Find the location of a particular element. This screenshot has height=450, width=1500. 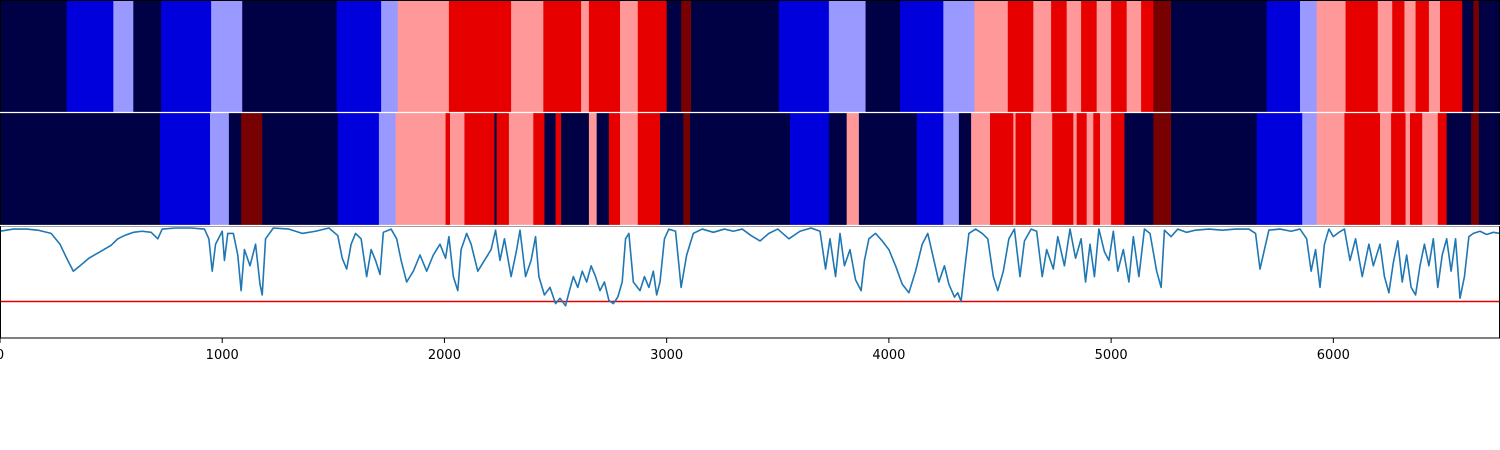

x-axis: 0 1000 2000 3000 4000 5000 6000 is located at coordinates (675, 350).